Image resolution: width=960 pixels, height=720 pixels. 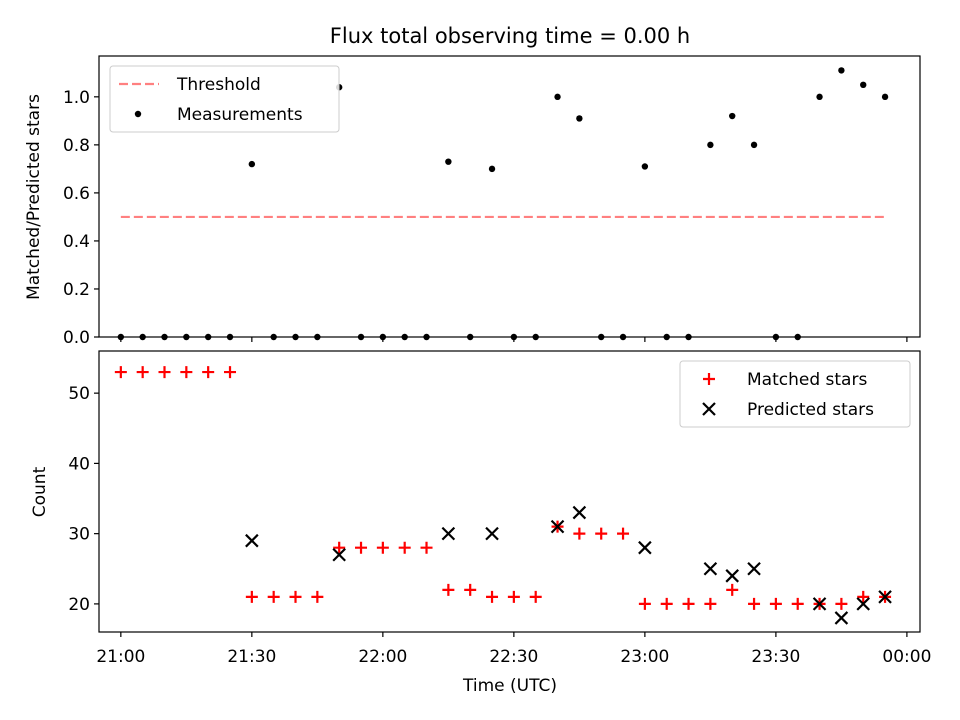 What do you see at coordinates (76, 194) in the screenshot?
I see `y-tick-label: 0.6` at bounding box center [76, 194].